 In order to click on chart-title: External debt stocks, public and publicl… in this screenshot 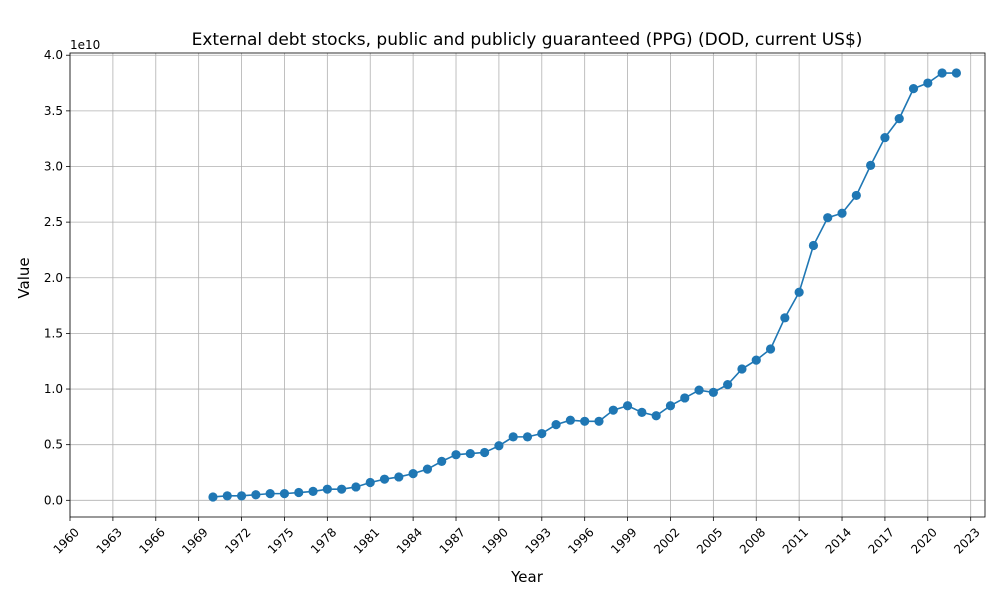, I will do `click(527, 40)`.